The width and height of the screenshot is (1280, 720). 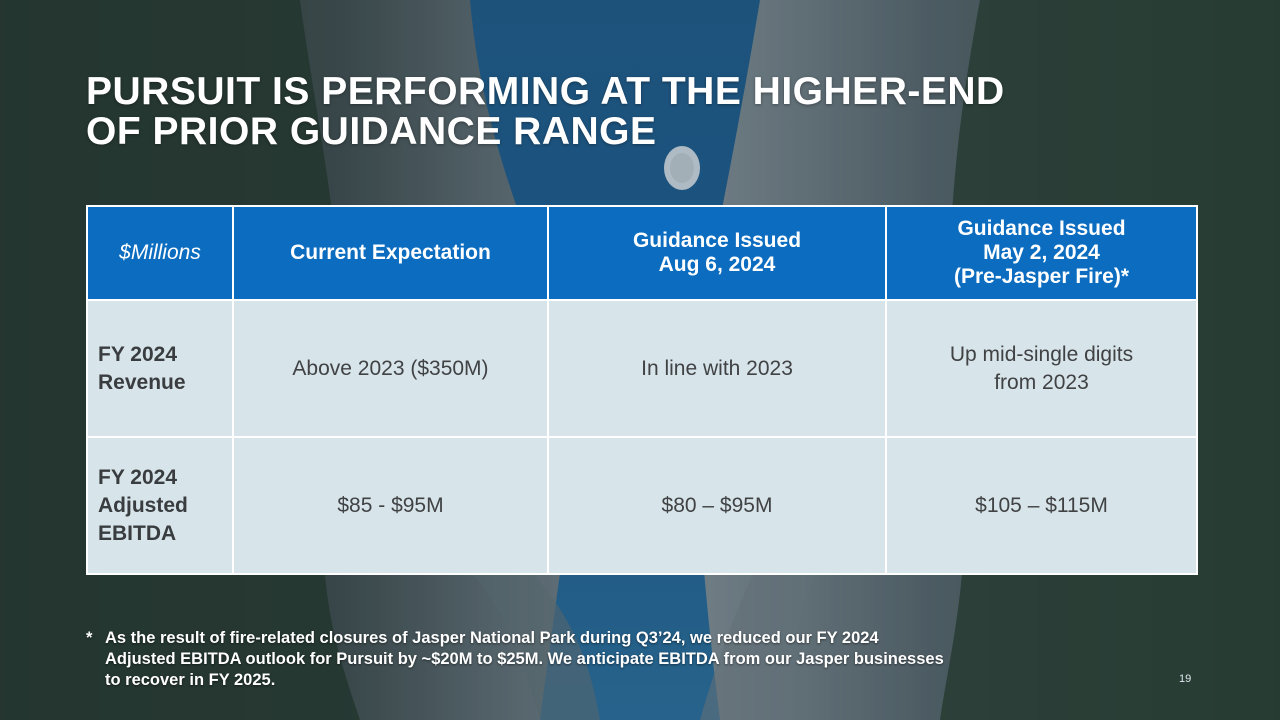 What do you see at coordinates (390, 253) in the screenshot?
I see `header-current-expectation: Current Expectation` at bounding box center [390, 253].